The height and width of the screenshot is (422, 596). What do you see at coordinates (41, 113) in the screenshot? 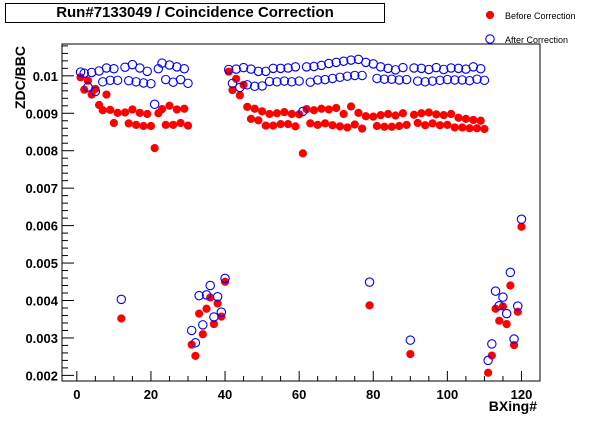
I see `y-tick-label: 0.009` at bounding box center [41, 113].